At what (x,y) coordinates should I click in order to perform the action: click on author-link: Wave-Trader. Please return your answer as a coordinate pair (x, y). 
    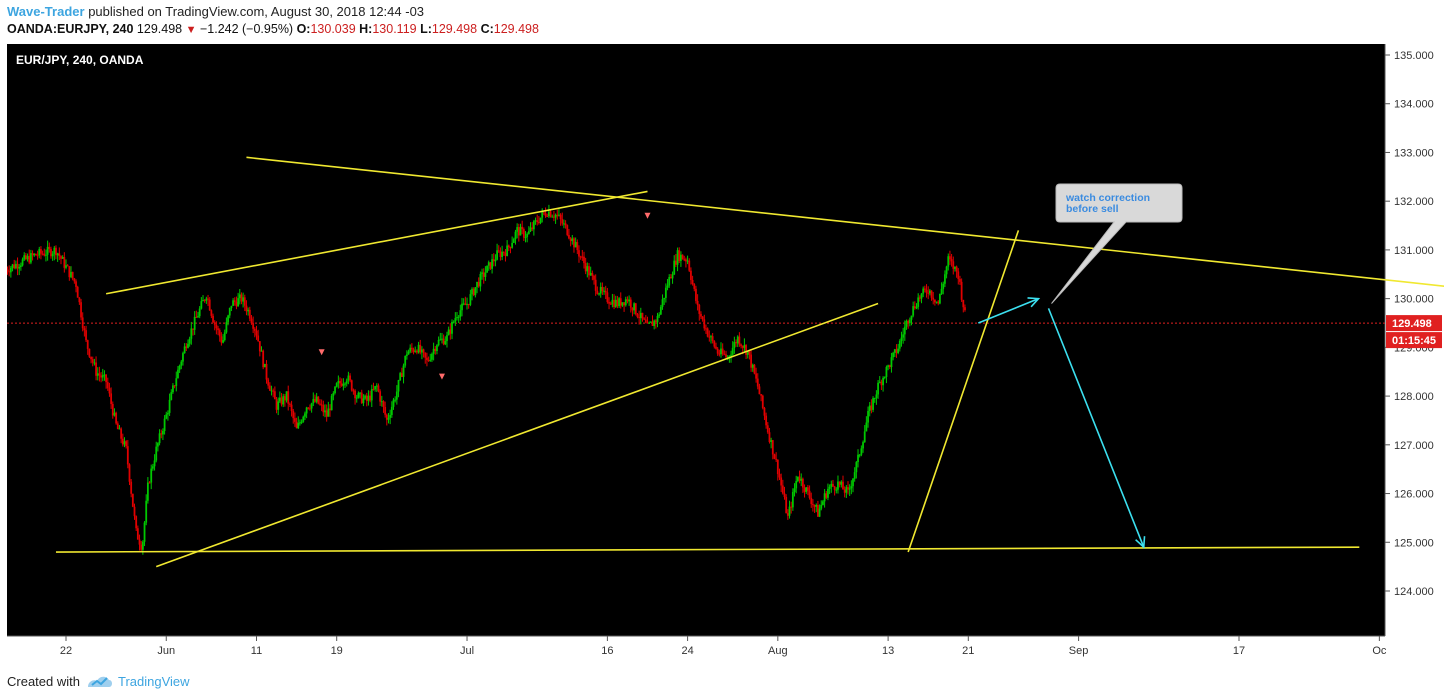
    Looking at the image, I should click on (46, 11).